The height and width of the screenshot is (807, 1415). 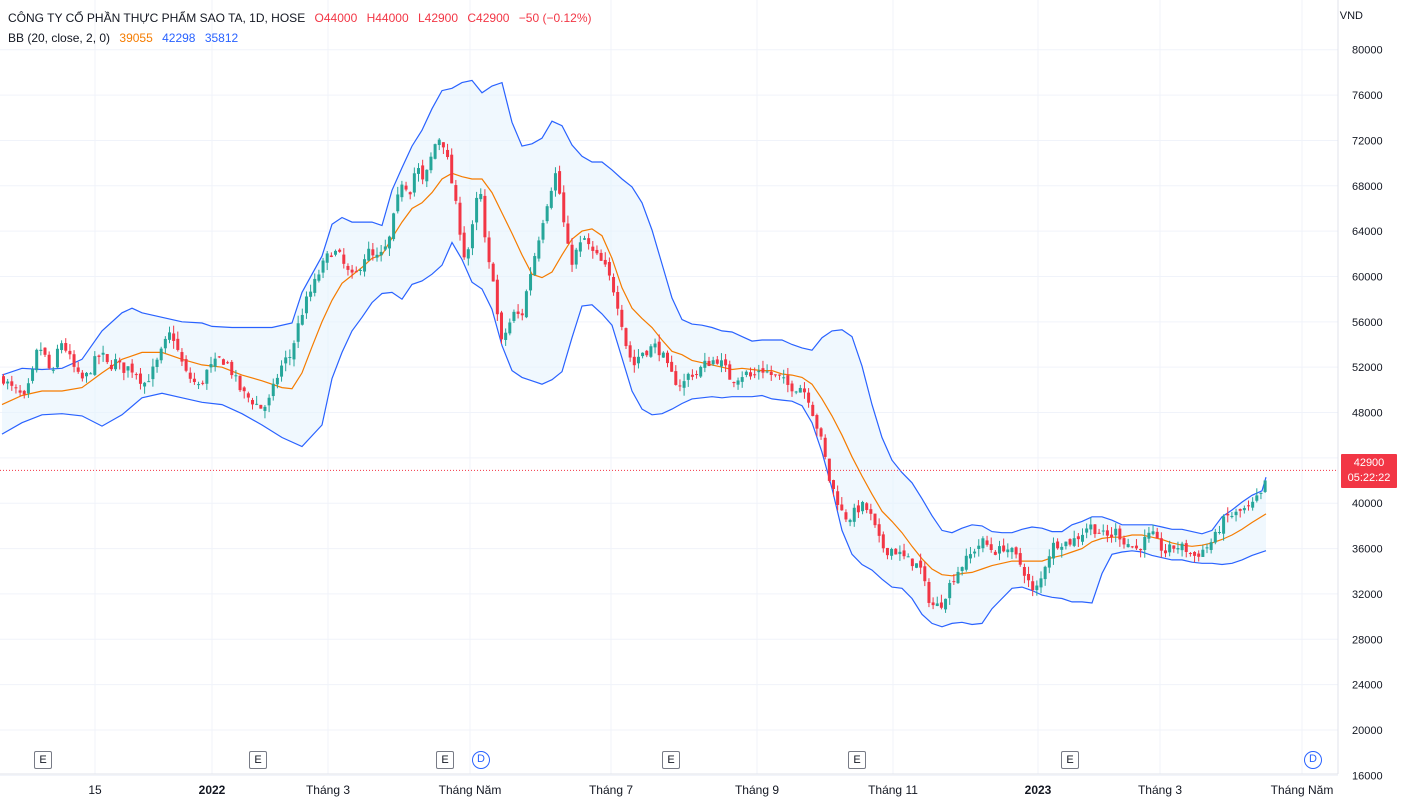 I want to click on price-tick-label: 68000, so click(x=1367, y=187).